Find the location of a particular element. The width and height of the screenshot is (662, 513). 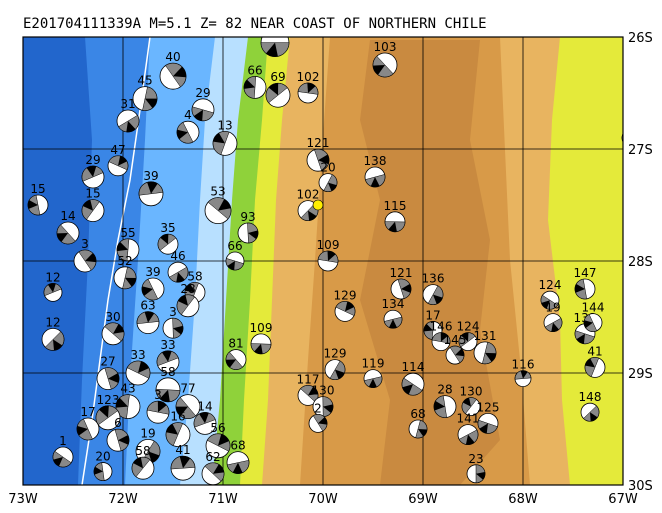

focal-mechanism: 6 is located at coordinates (118, 434).